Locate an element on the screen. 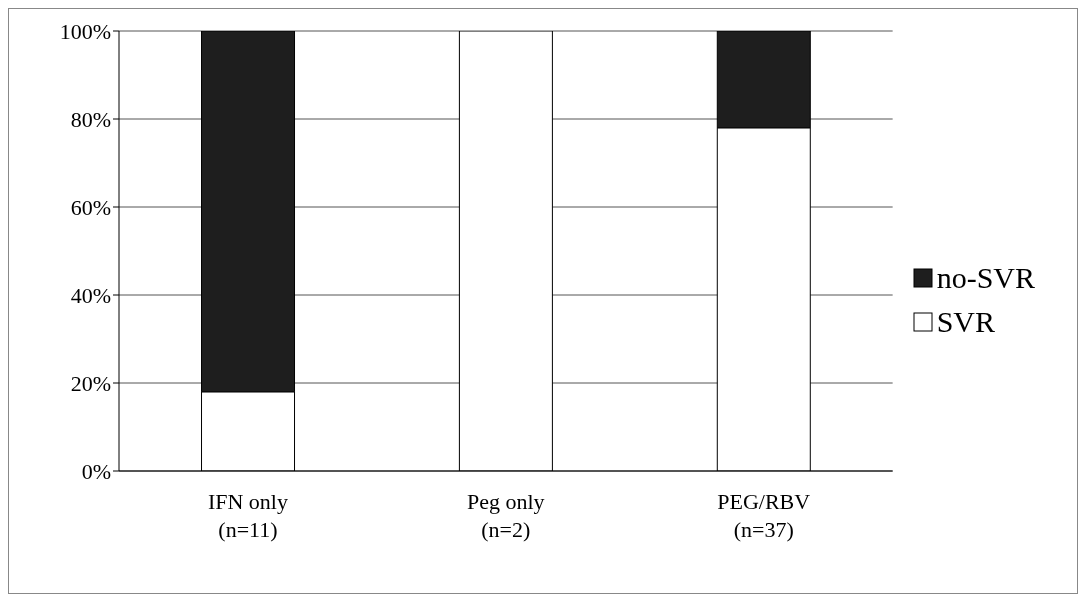 Image resolution: width=1088 pixels, height=604 pixels. x-tick-label: PEG/RBV (n=37) is located at coordinates (764, 515).